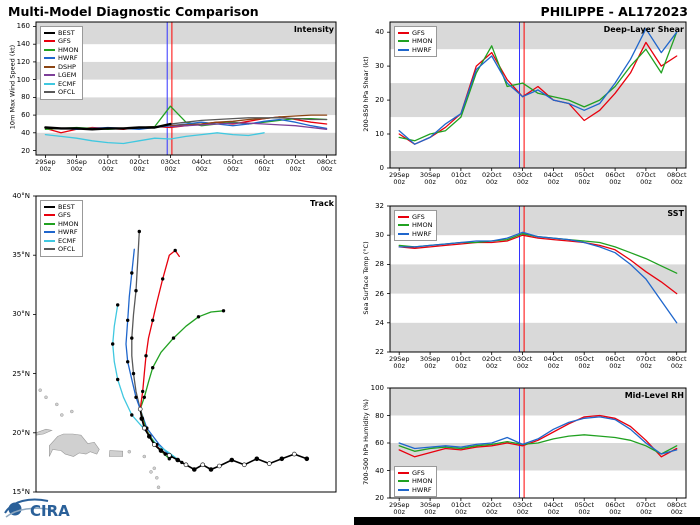 This screenshot has height=525, width=700. Describe the element at coordinates (527, 521) in the screenshot. I see `bottom-bar` at that location.